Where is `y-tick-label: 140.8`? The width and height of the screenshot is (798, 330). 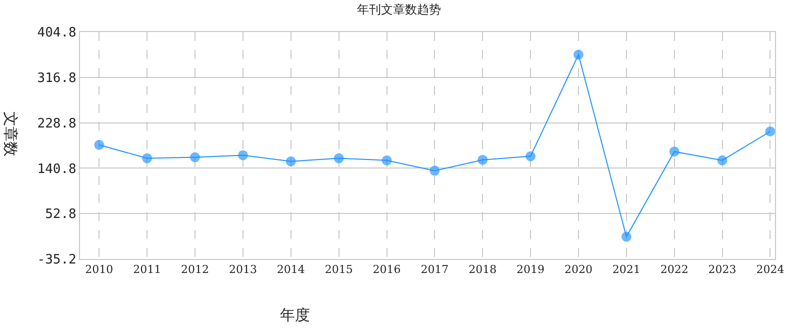 y-tick-label: 140.8 is located at coordinates (56, 169).